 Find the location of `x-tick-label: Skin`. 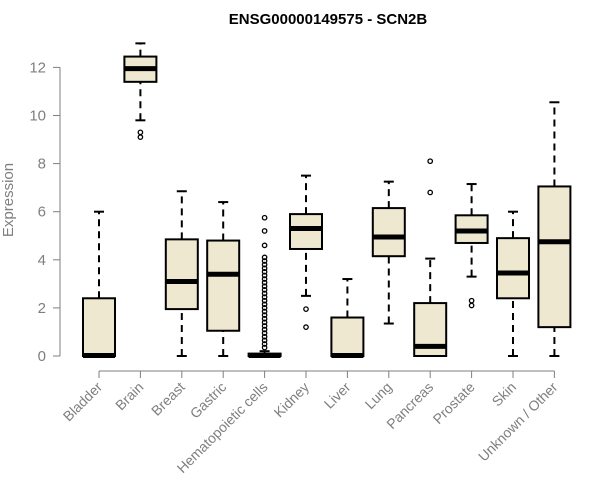

x-tick-label: Skin is located at coordinates (504, 394).